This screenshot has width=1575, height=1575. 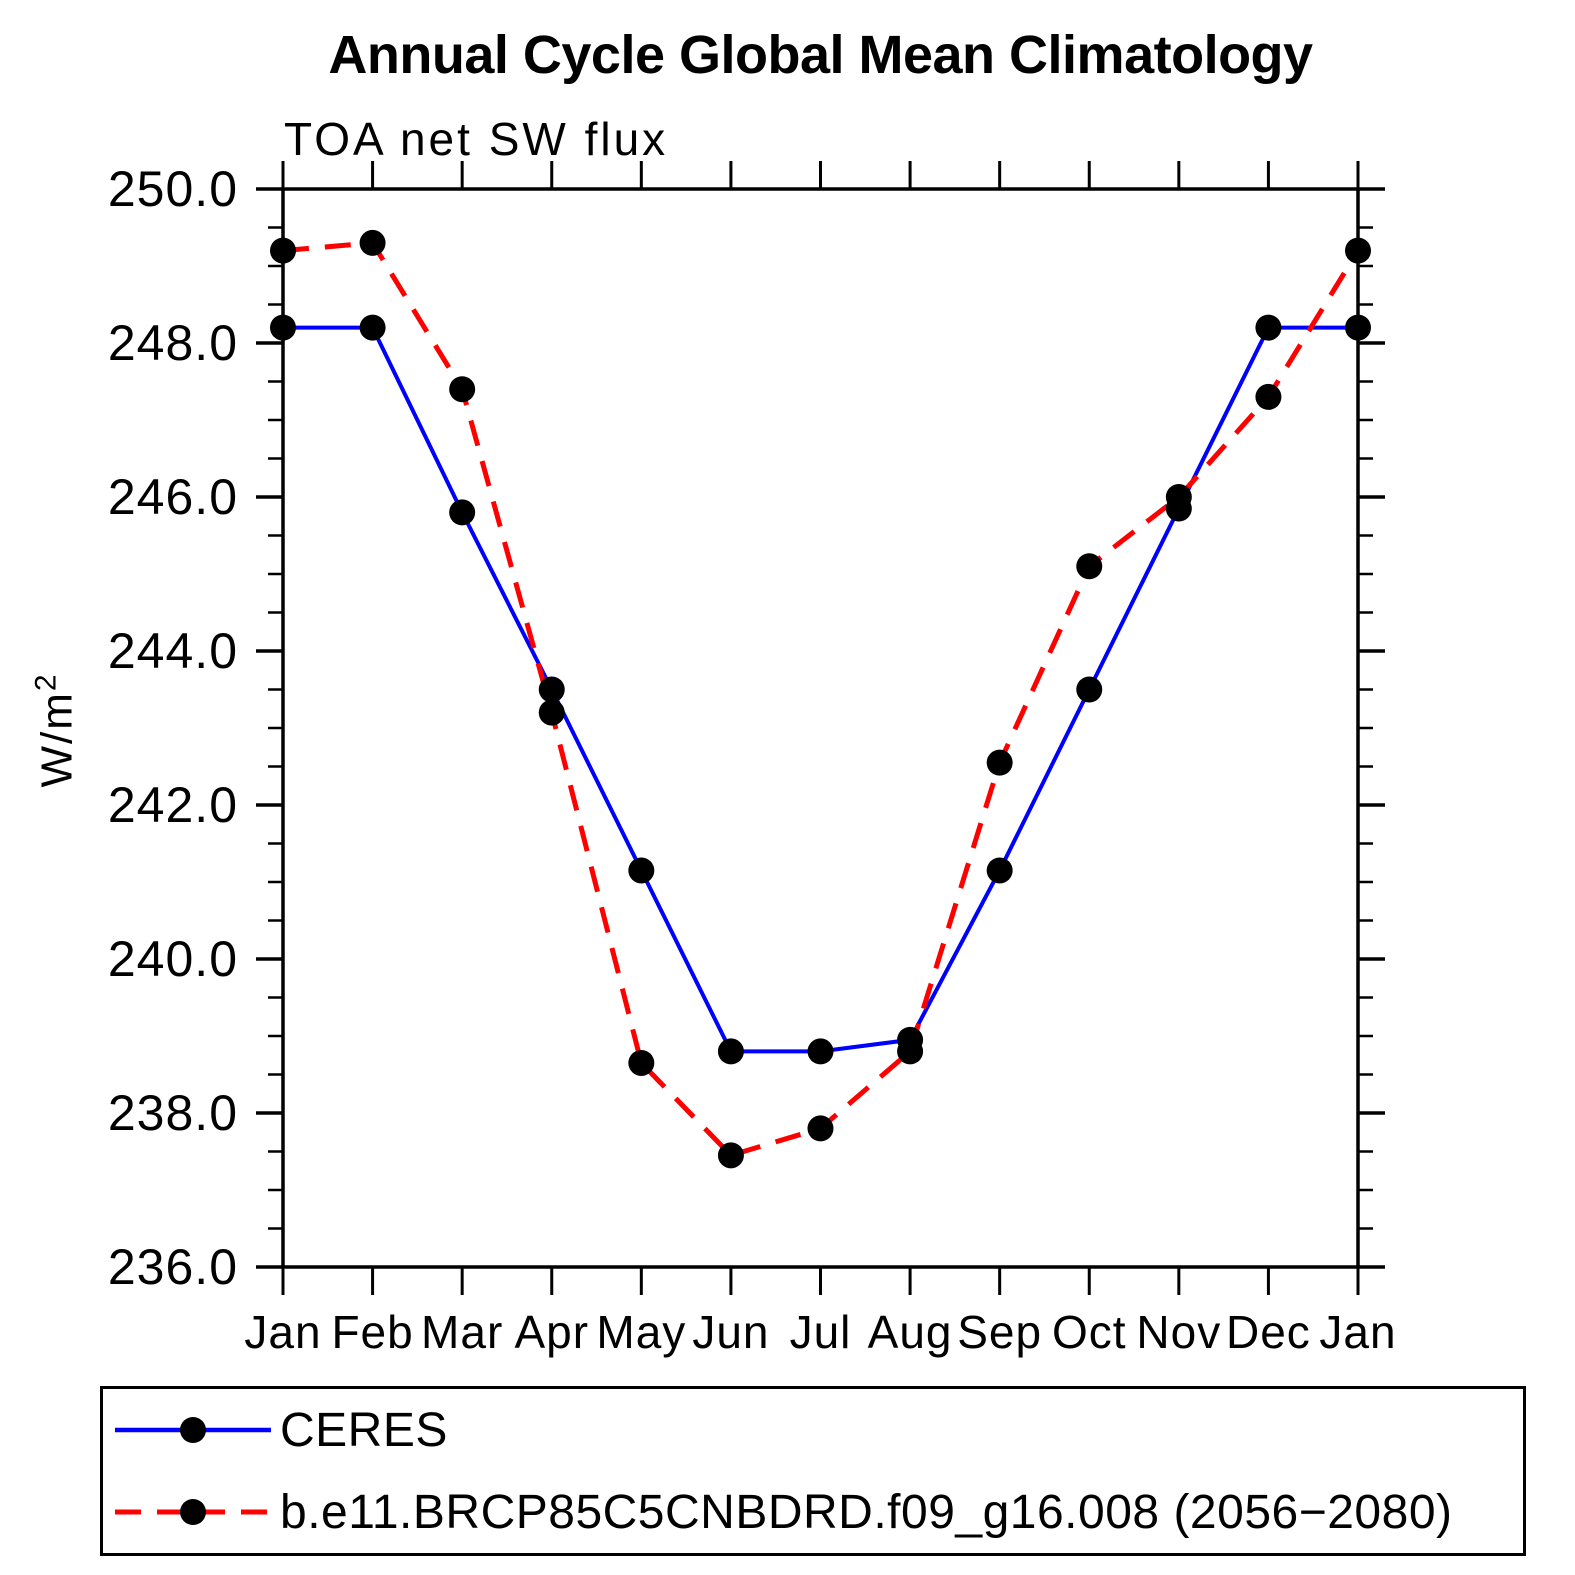 I want to click on x-tick-label: May, so click(x=641, y=1332).